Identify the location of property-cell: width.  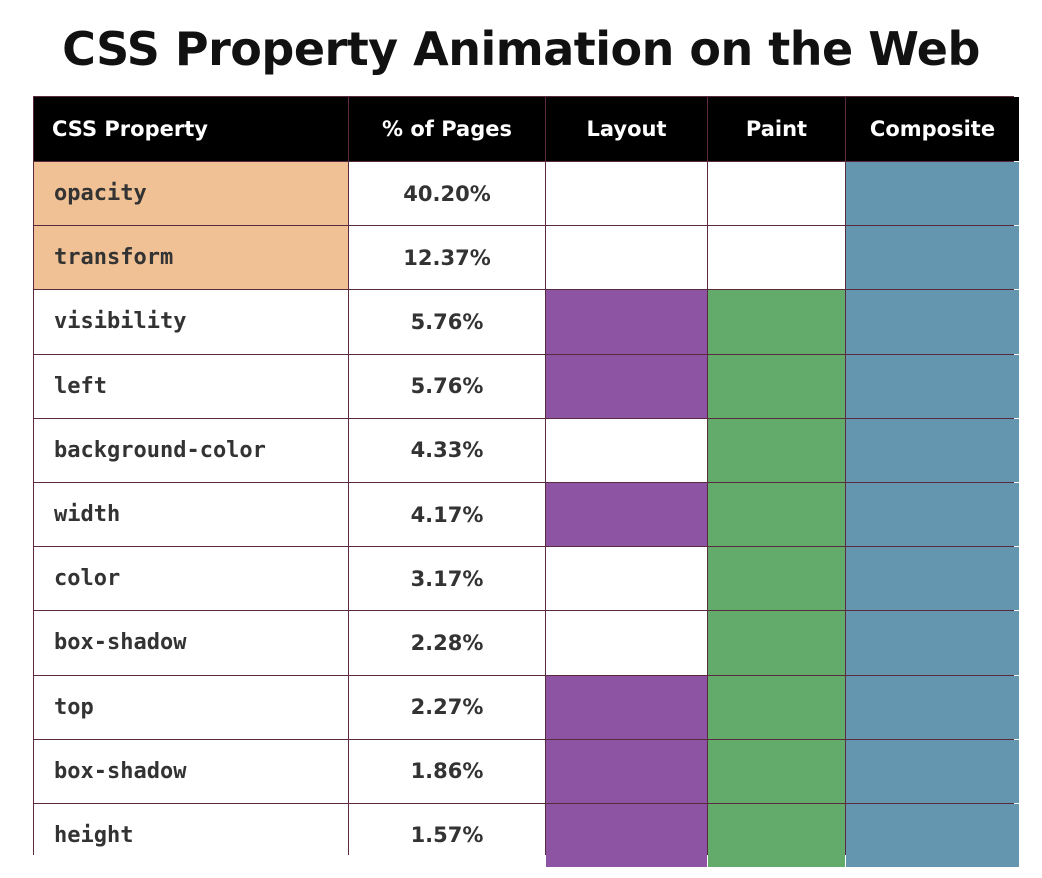
(191, 514).